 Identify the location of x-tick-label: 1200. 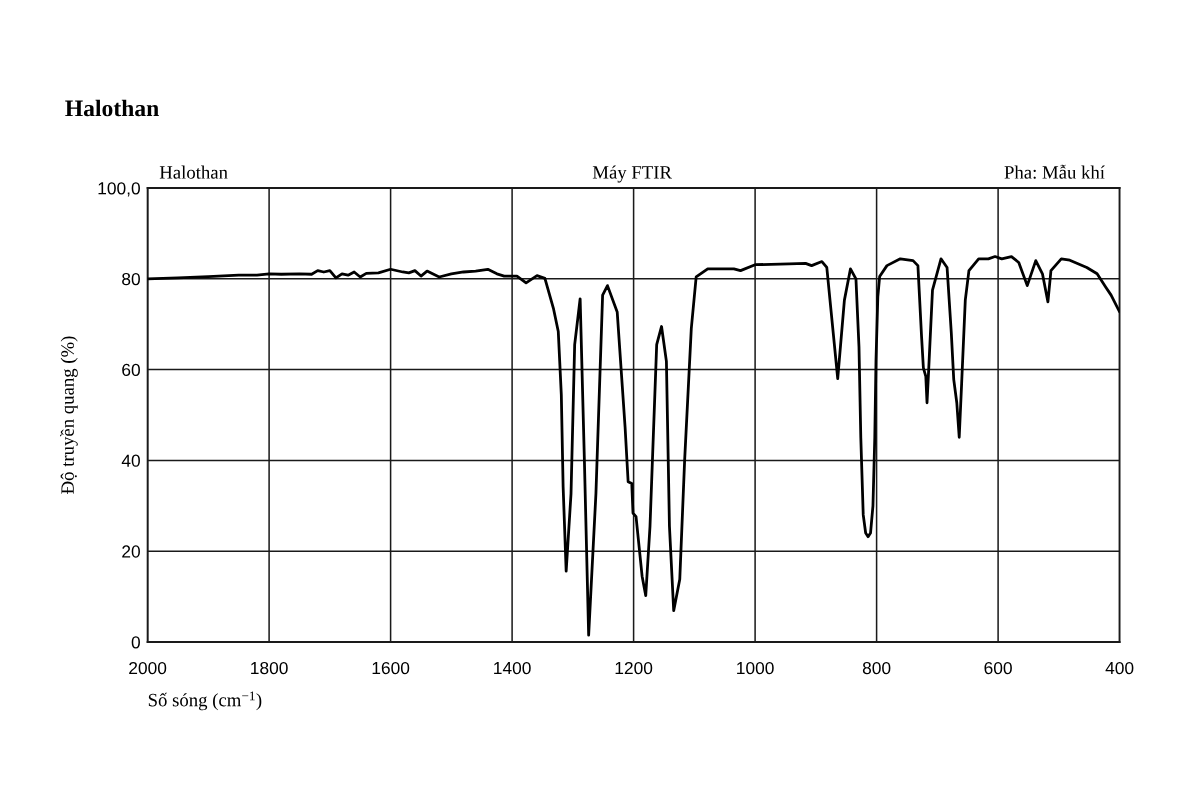
(634, 668).